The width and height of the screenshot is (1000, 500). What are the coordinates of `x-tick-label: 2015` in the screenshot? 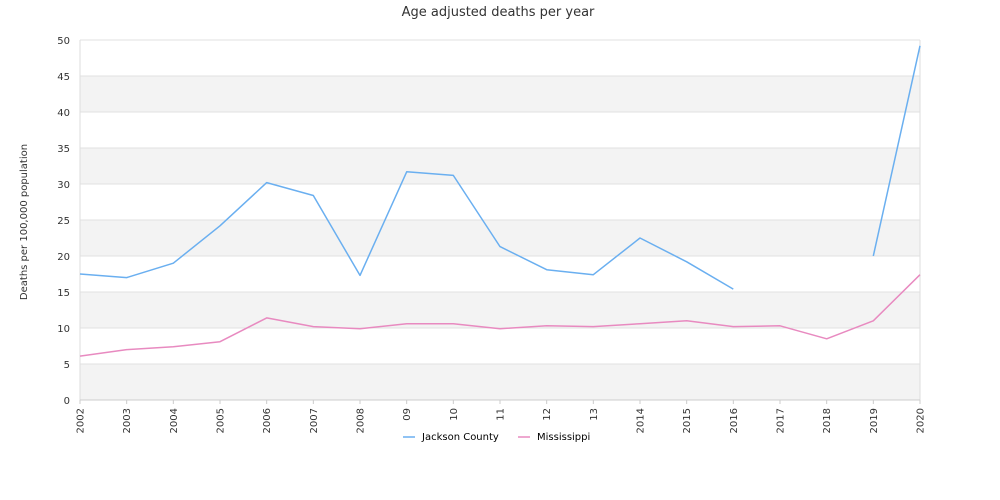 It's located at (687, 420).